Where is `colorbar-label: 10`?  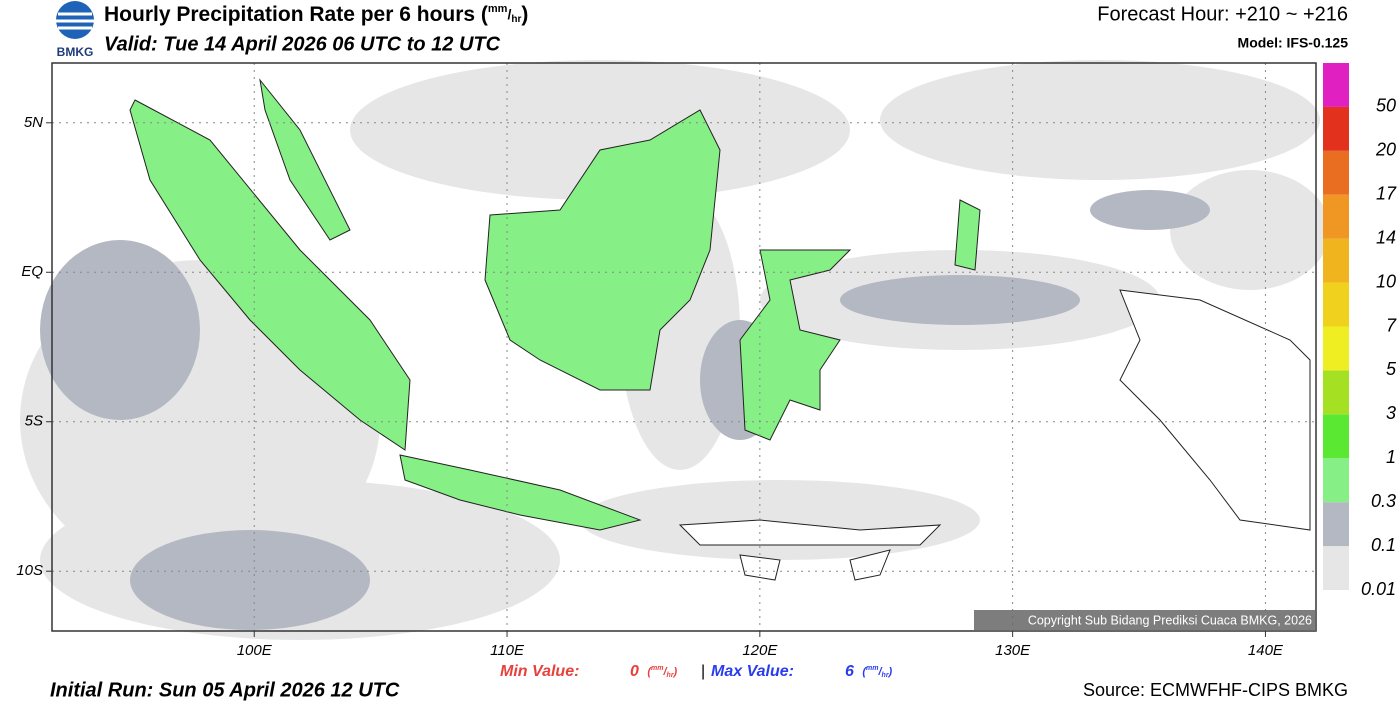
colorbar-label: 10 is located at coordinates (1386, 281).